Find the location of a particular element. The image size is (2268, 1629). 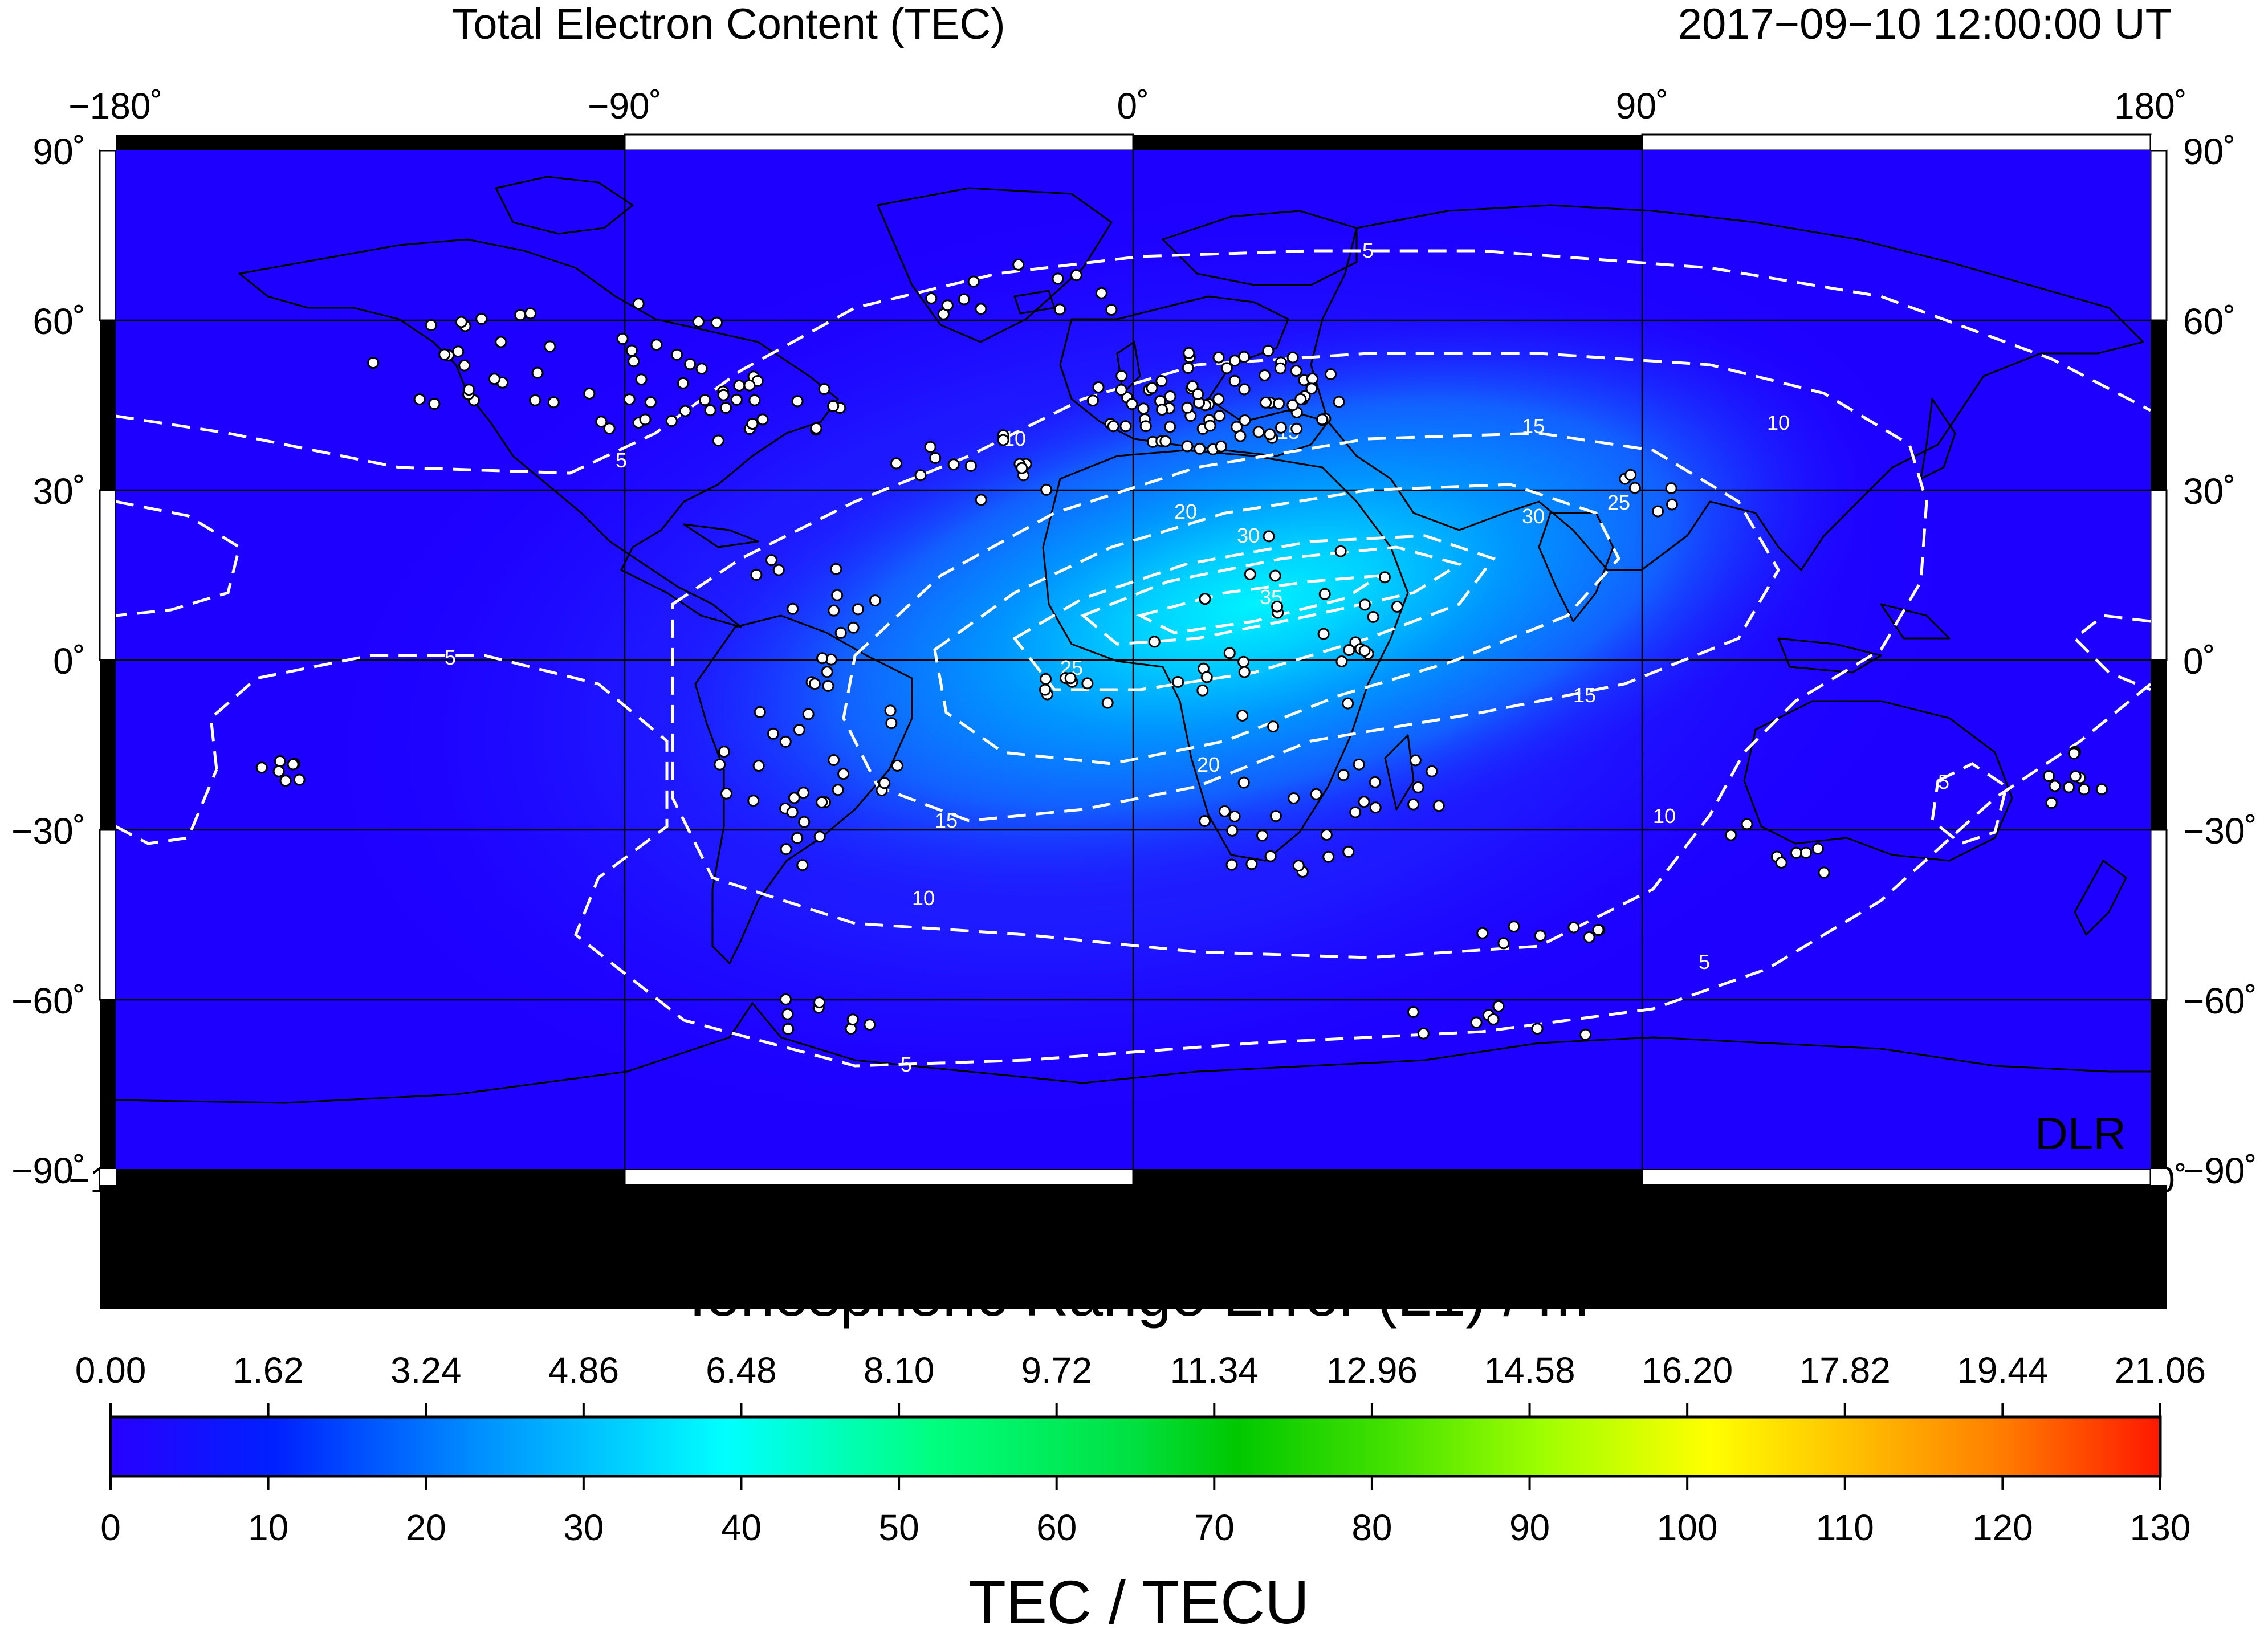

contour-label: 15 is located at coordinates (1533, 426).